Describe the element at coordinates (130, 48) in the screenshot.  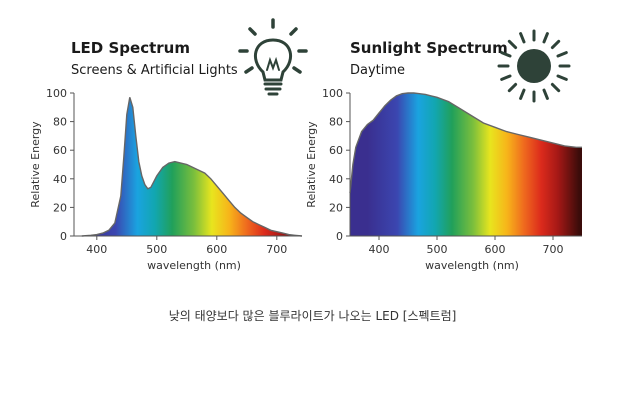
I see `chart-title: LED Spectrum` at that location.